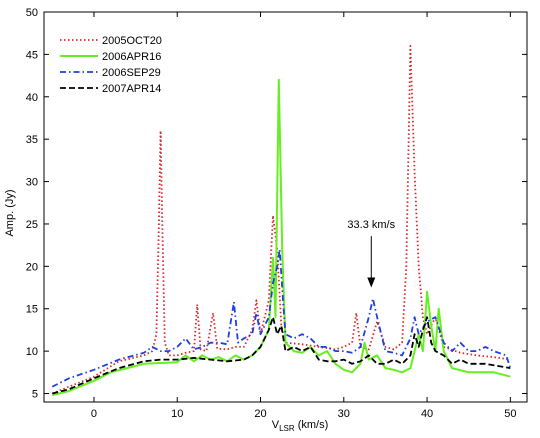 This screenshot has height=438, width=540. Describe the element at coordinates (35, 395) in the screenshot. I see `y-tick-label-5: 5` at that location.